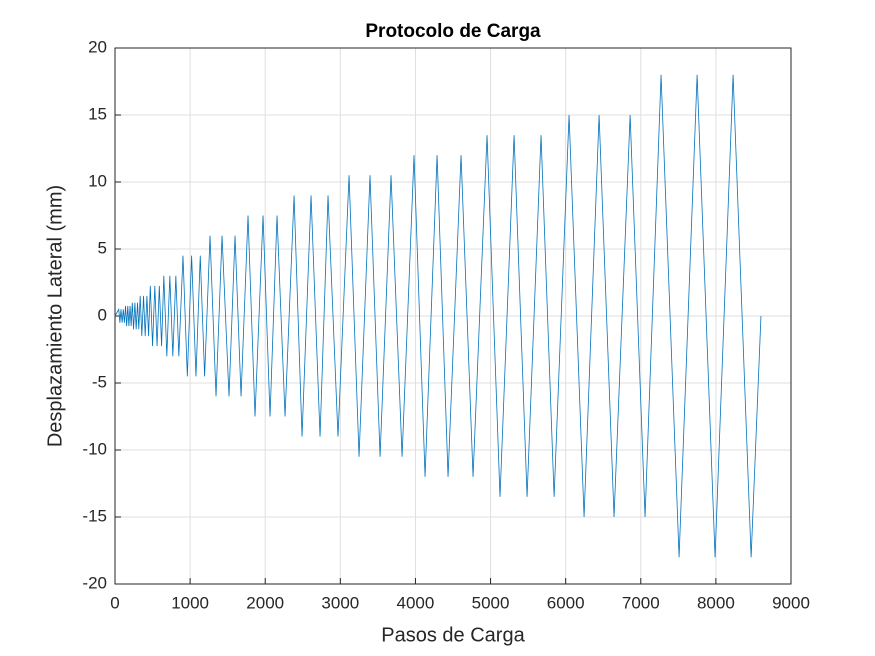 The height and width of the screenshot is (656, 875). Describe the element at coordinates (190, 602) in the screenshot. I see `x-tick-label: 1000` at that location.